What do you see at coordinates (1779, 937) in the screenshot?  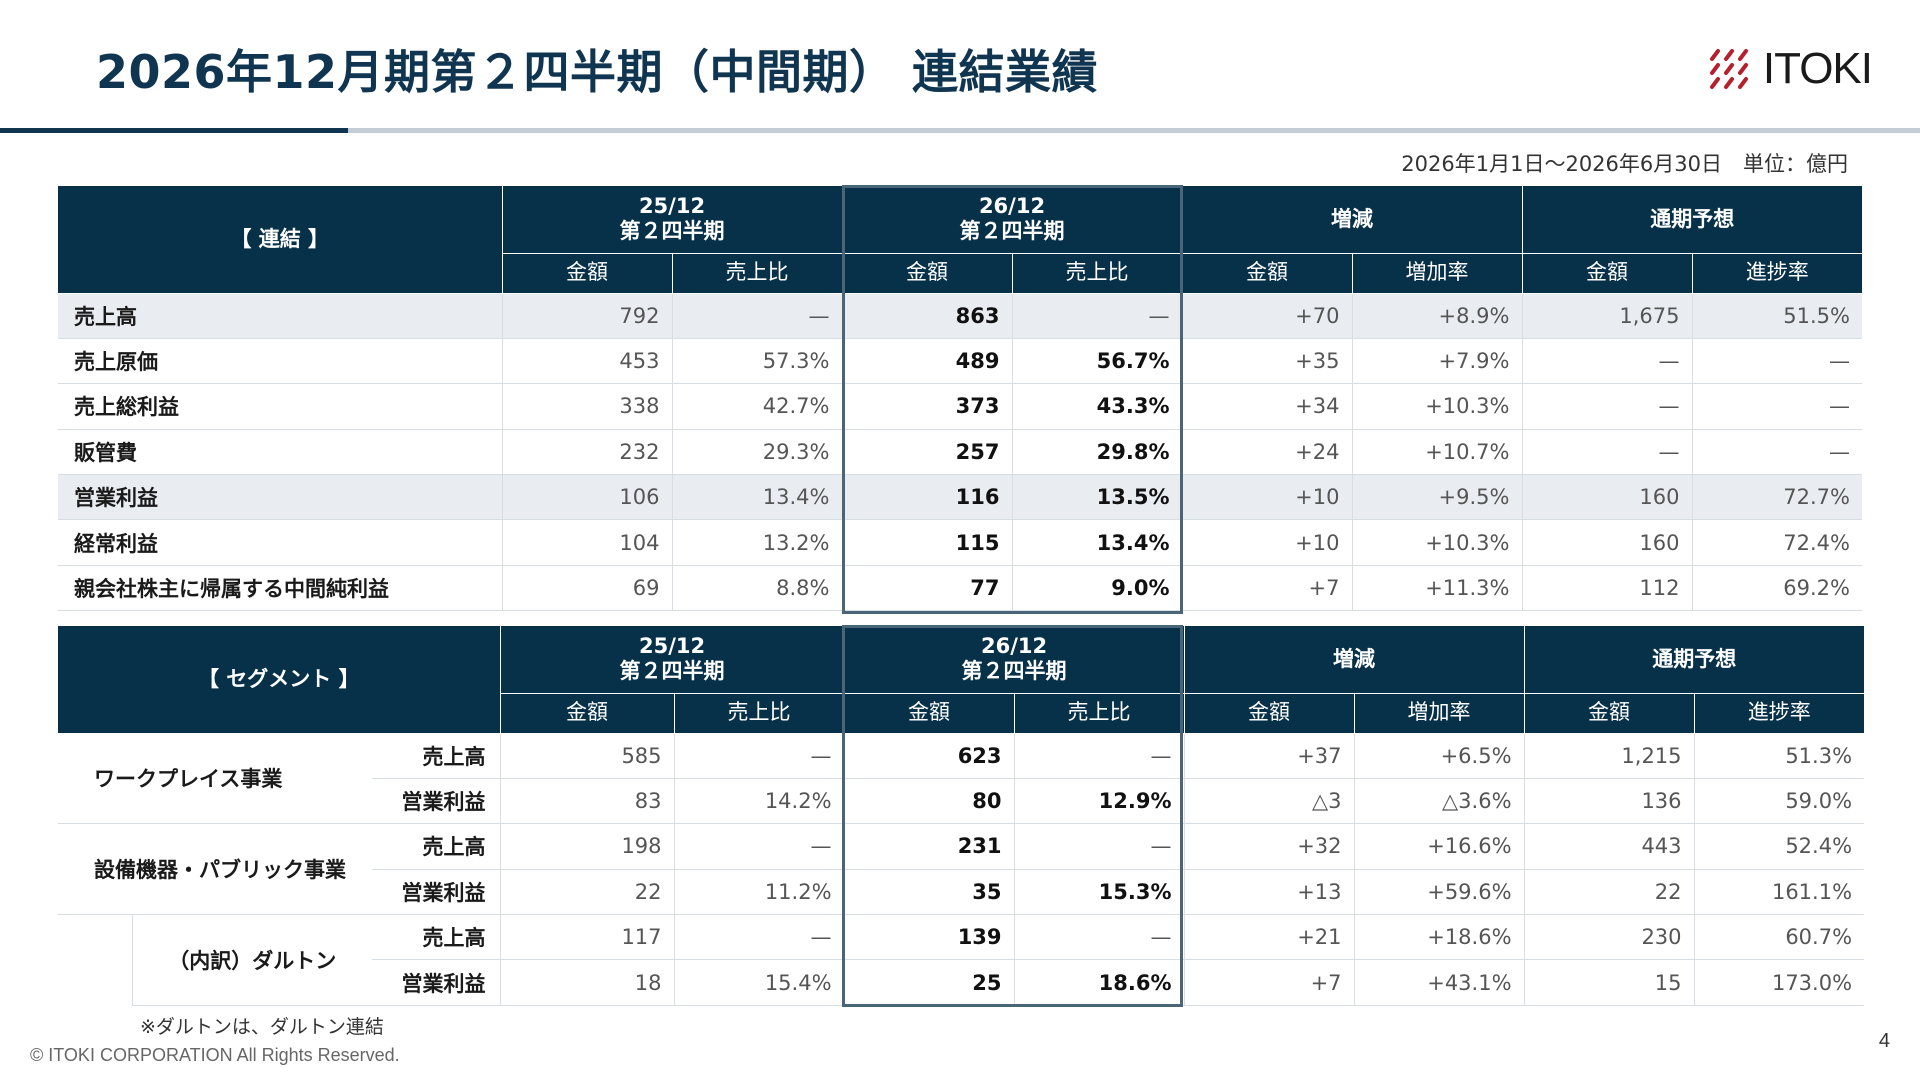 I see `cell-value: 60.7%` at bounding box center [1779, 937].